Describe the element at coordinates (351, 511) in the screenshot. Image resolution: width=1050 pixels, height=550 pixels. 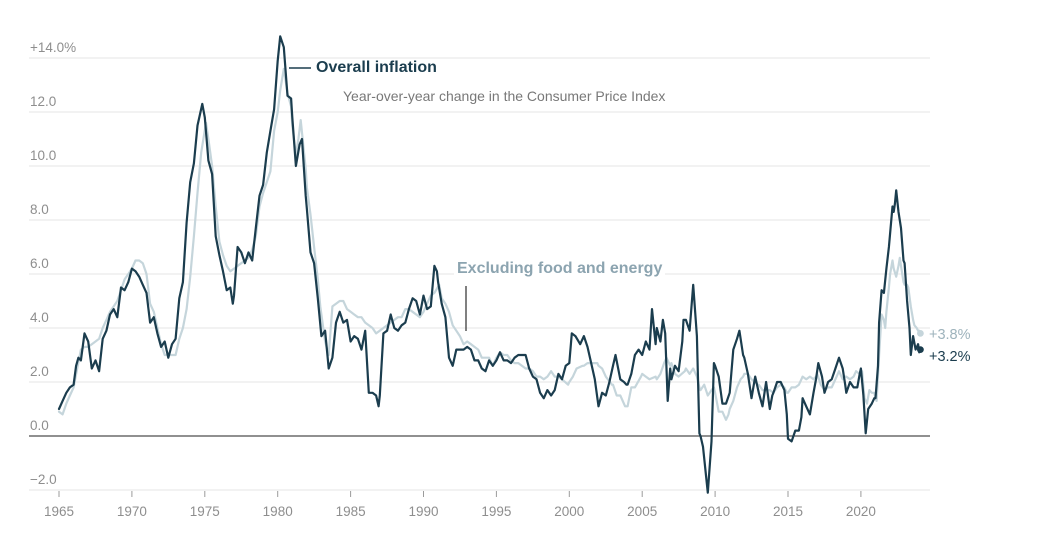
I see `x-axis-tick-label: 1985` at that location.